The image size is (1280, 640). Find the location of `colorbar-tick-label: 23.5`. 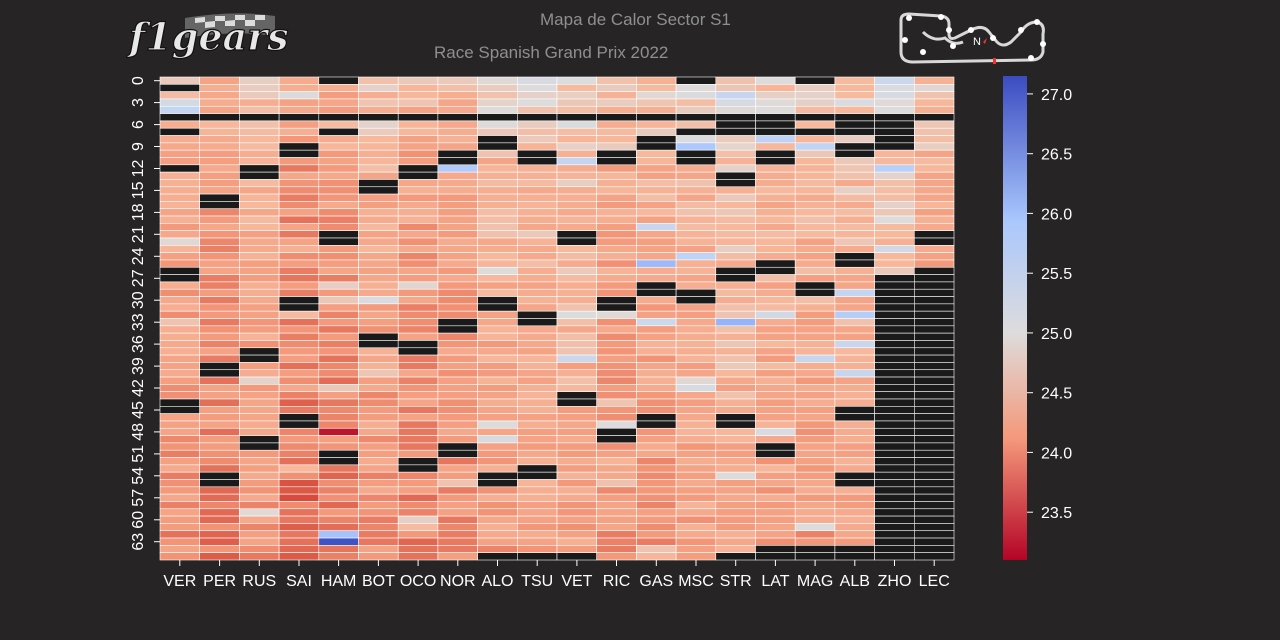

colorbar-tick-label: 23.5 is located at coordinates (1056, 513).